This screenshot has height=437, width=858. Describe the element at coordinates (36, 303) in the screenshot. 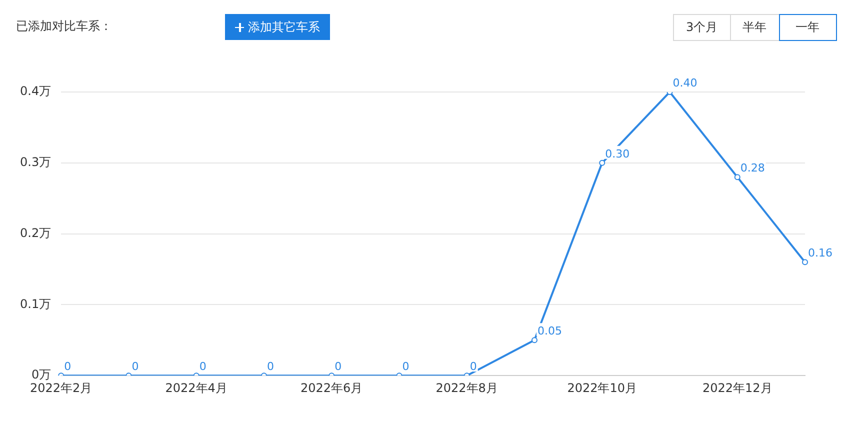

I see `y-tick-label: 0.1万` at that location.